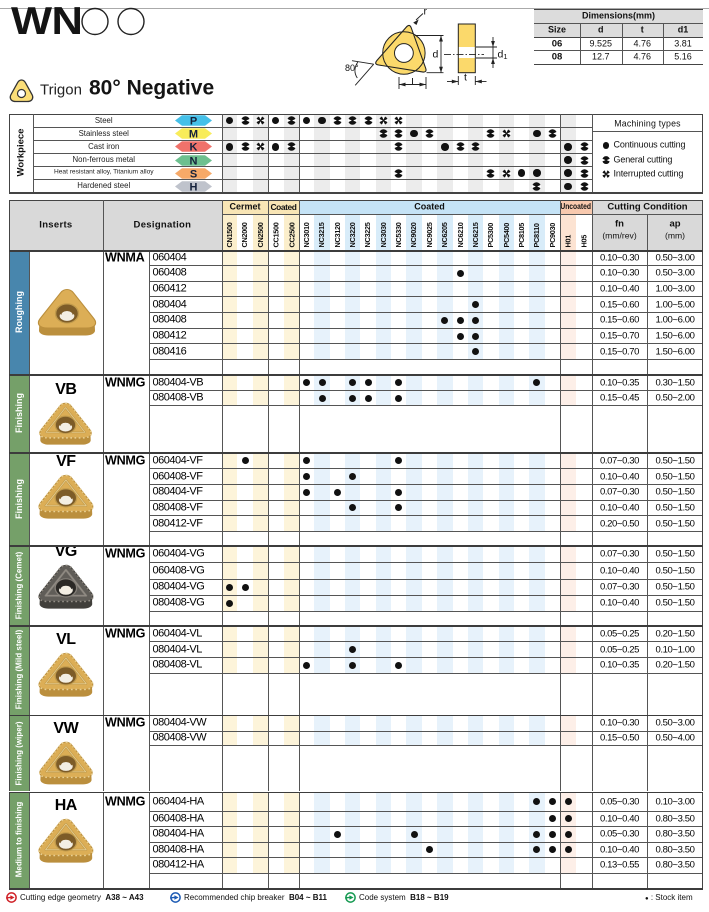 The width and height of the screenshot is (709, 912). Describe the element at coordinates (194, 147) in the screenshot. I see `svg-text: K` at that location.